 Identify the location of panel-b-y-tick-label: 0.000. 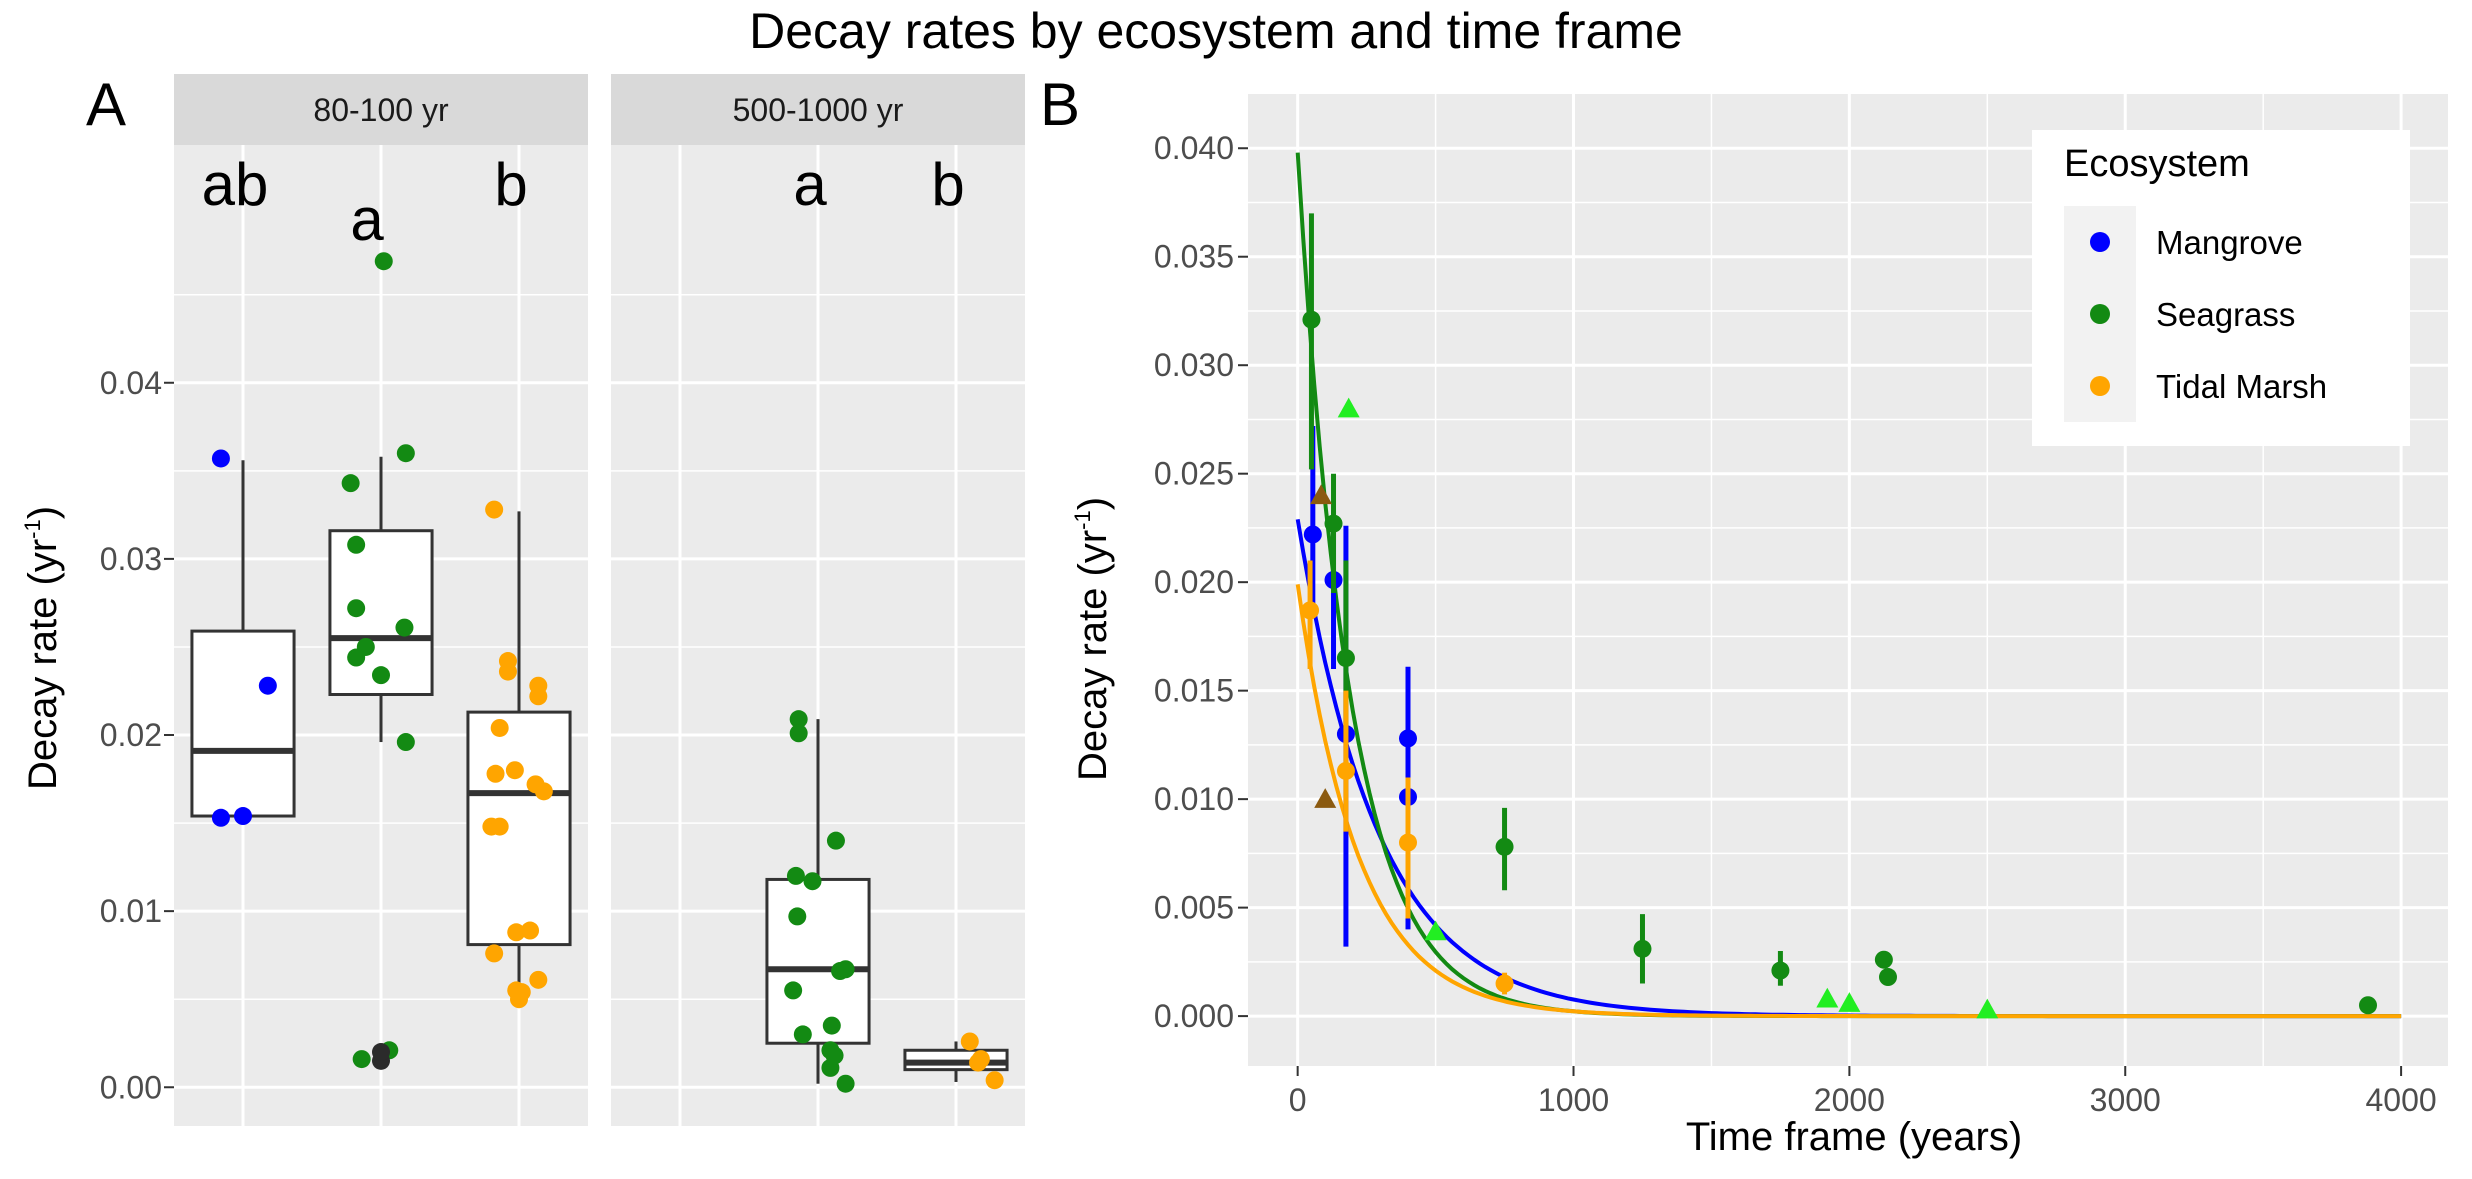
(1194, 1016).